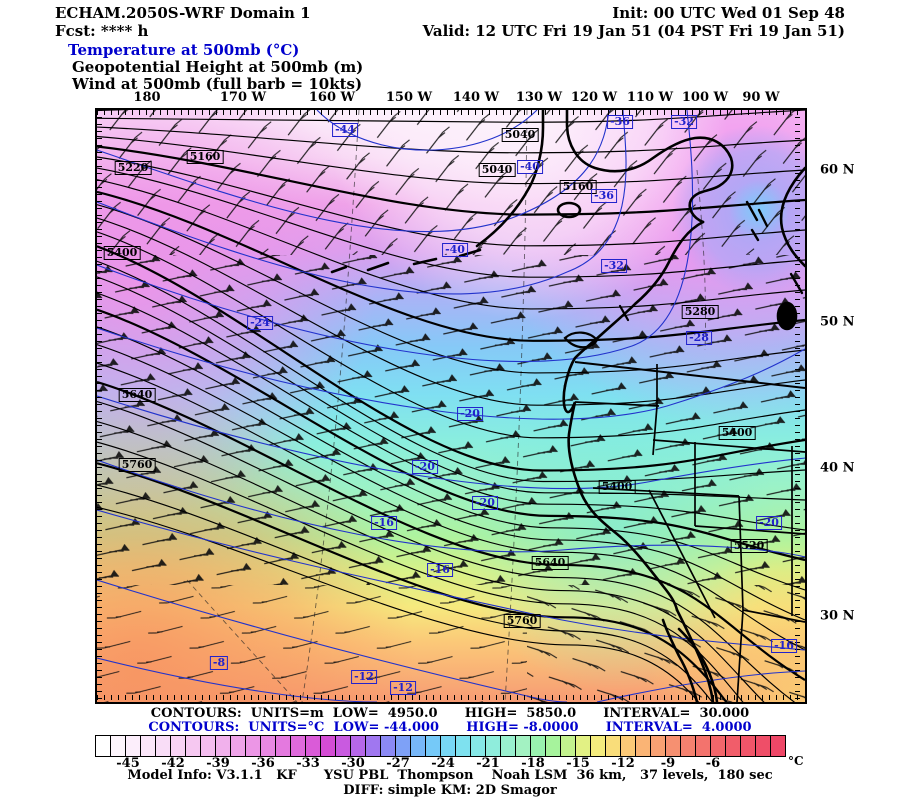 This screenshot has height=800, width=900. What do you see at coordinates (539, 97) in the screenshot?
I see `lon-tick-label: 130 W` at bounding box center [539, 97].